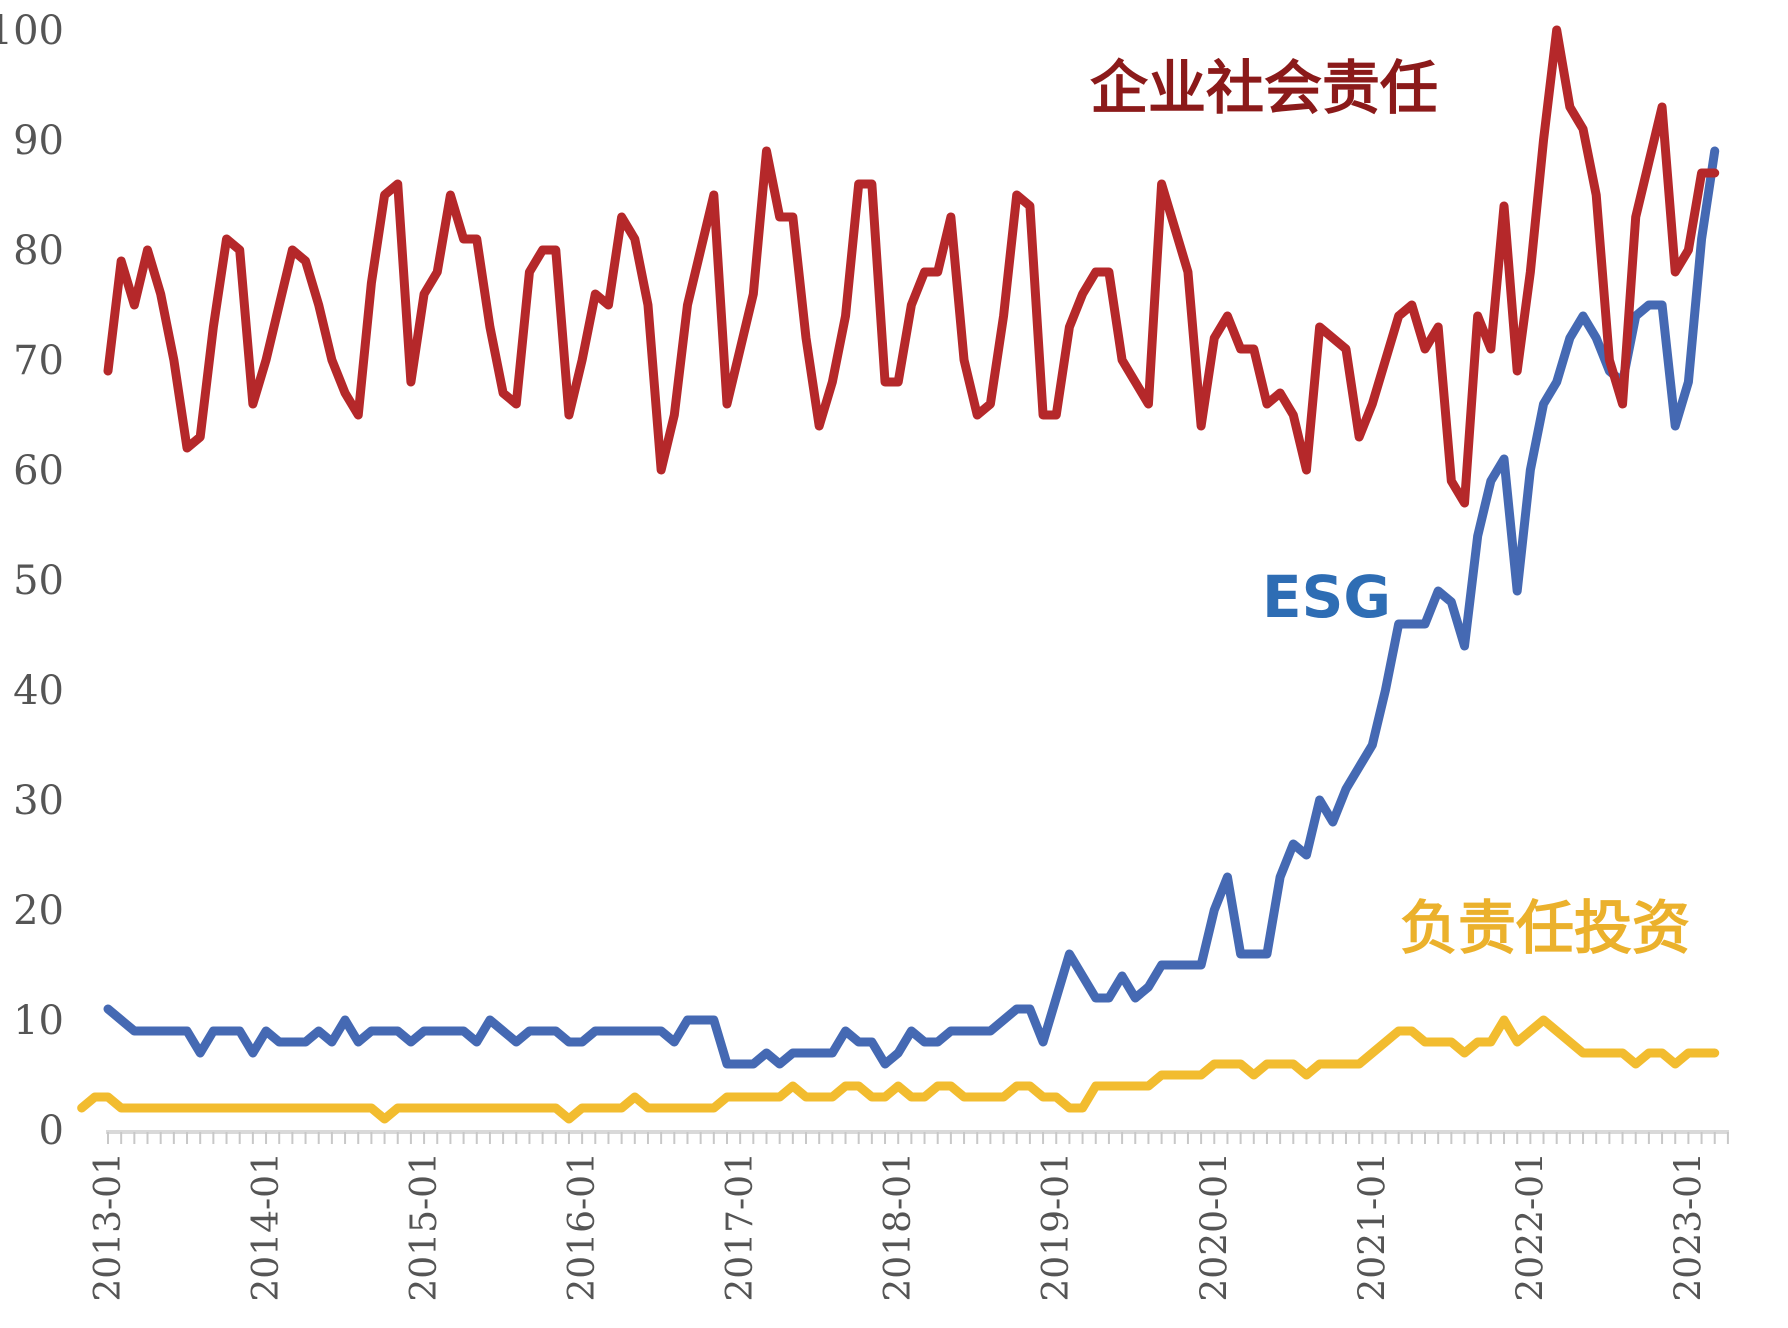  What do you see at coordinates (1372, 1227) in the screenshot?
I see `x-tick-label: 2021-01` at bounding box center [1372, 1227].